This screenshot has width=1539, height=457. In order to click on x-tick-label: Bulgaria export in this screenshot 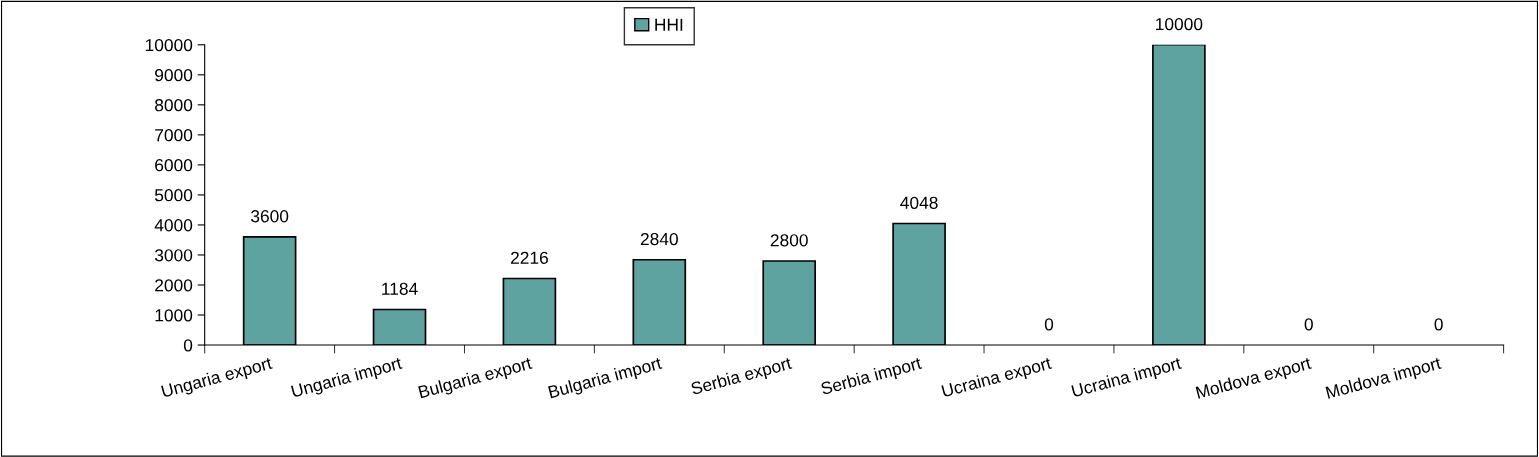, I will do `click(476, 379)`.